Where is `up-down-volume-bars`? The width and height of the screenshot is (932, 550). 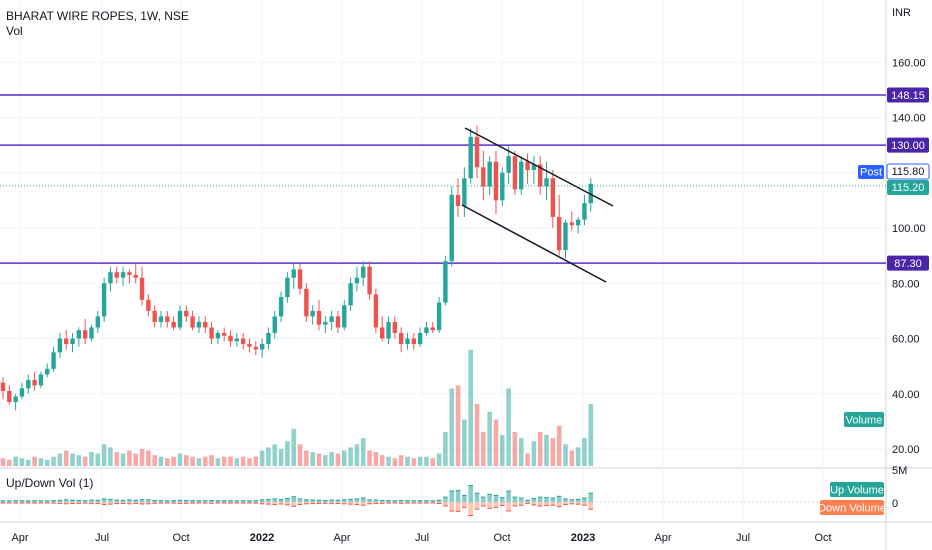
up-down-volume-bars is located at coordinates (443, 500).